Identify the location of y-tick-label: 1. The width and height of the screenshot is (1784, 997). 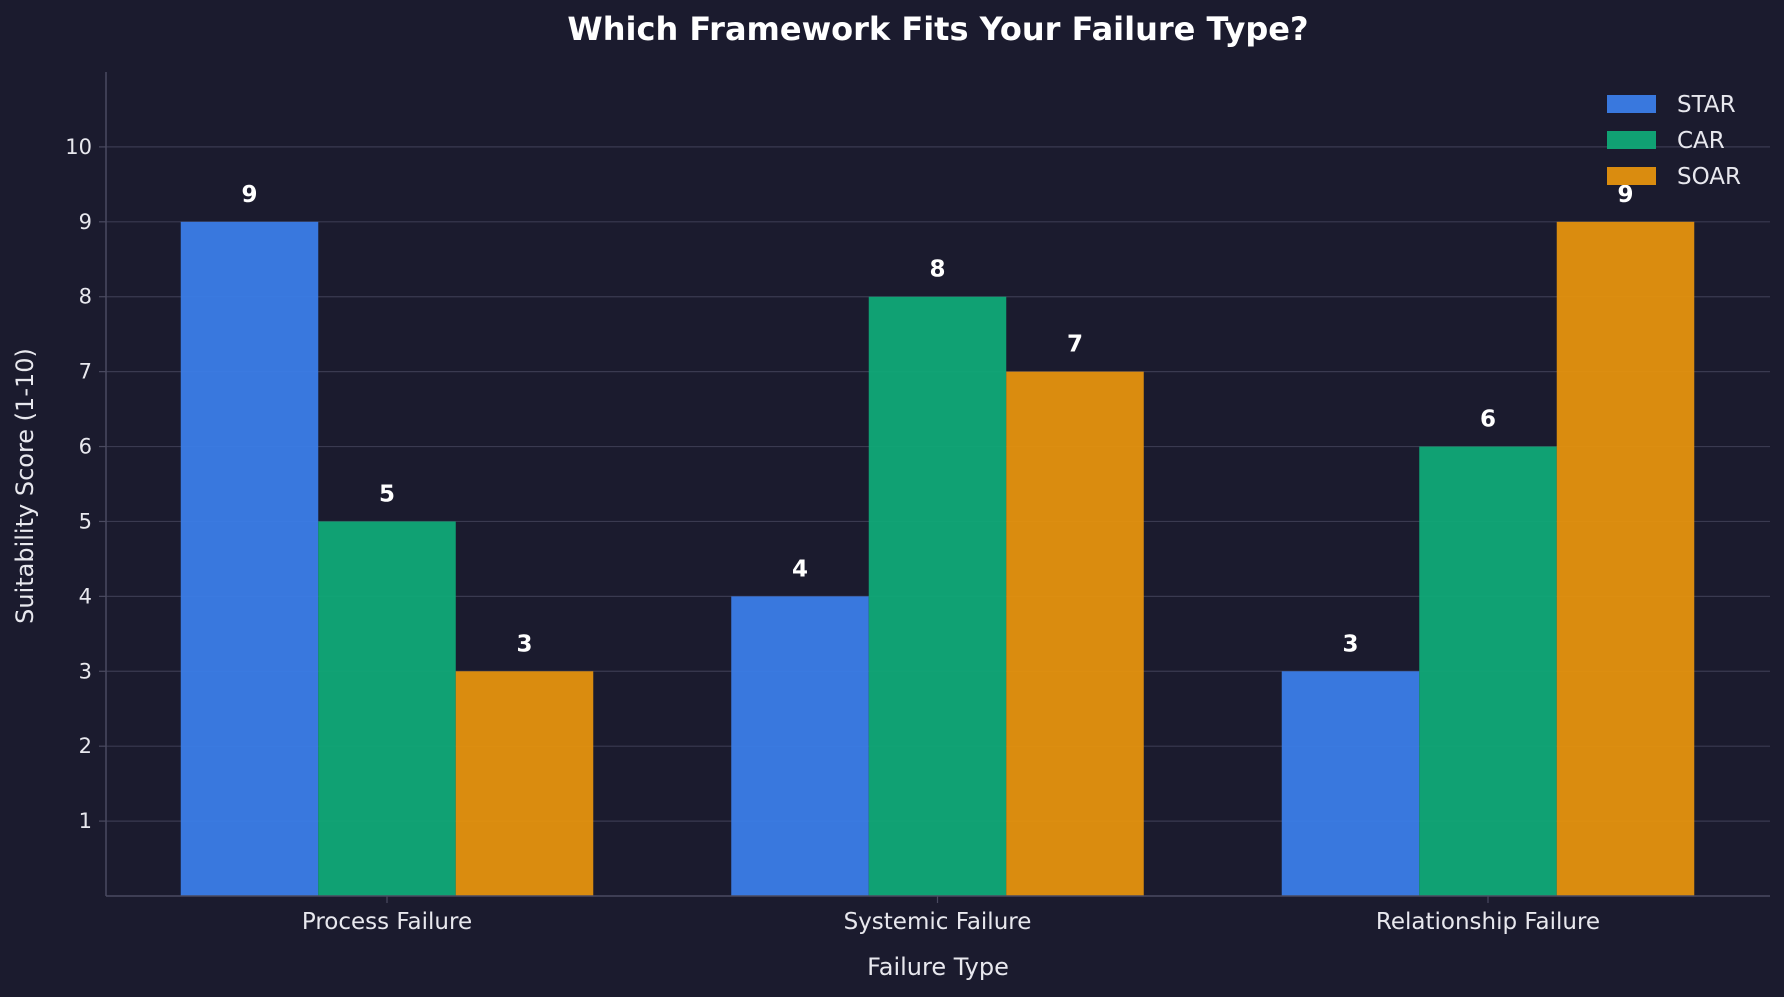
(85, 821).